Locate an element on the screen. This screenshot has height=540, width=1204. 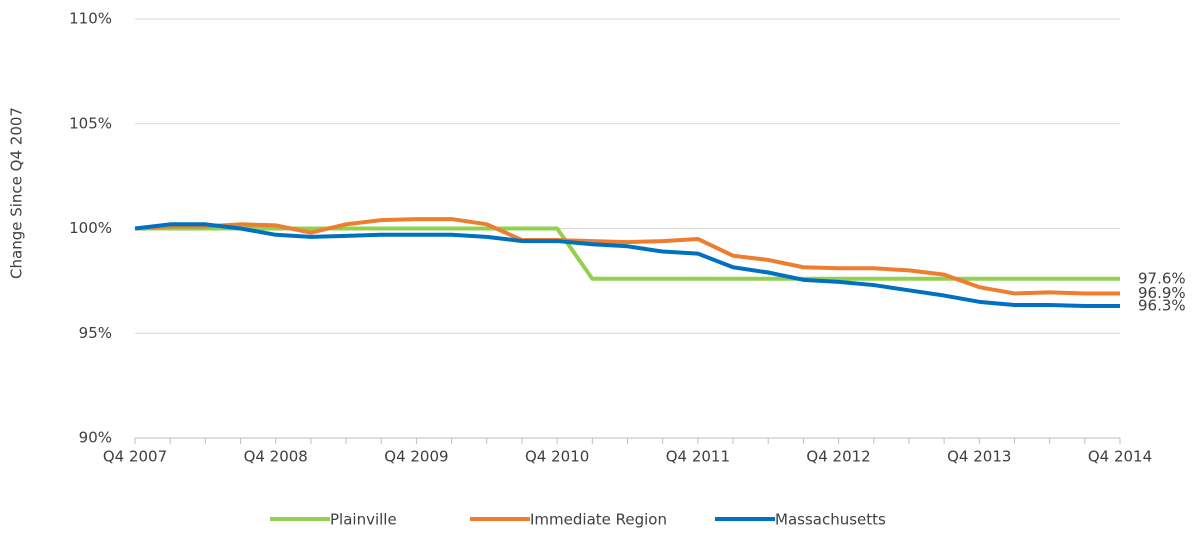
legend-label: Massachusetts is located at coordinates (830, 520).